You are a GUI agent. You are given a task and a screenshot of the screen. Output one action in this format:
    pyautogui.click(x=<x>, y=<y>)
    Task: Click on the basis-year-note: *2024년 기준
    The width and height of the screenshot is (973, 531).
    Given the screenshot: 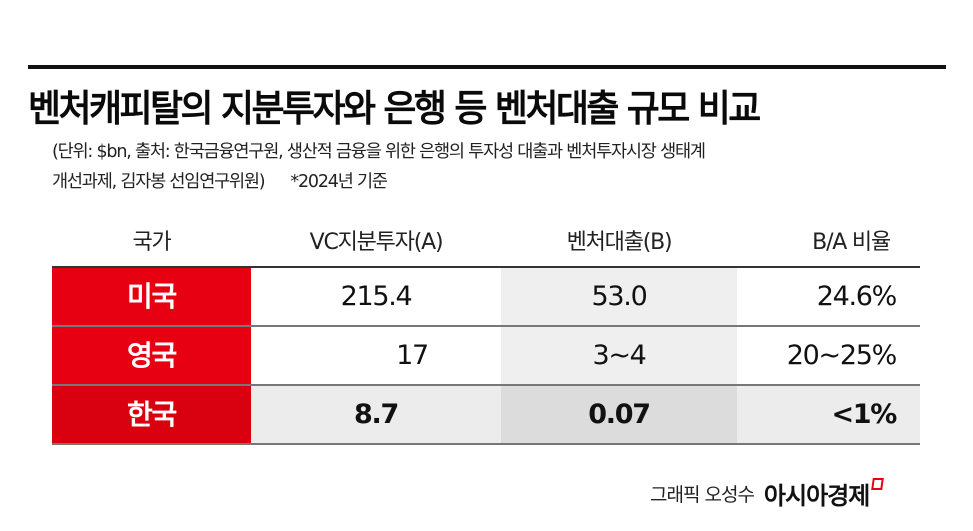 What is the action you would take?
    pyautogui.click(x=339, y=182)
    